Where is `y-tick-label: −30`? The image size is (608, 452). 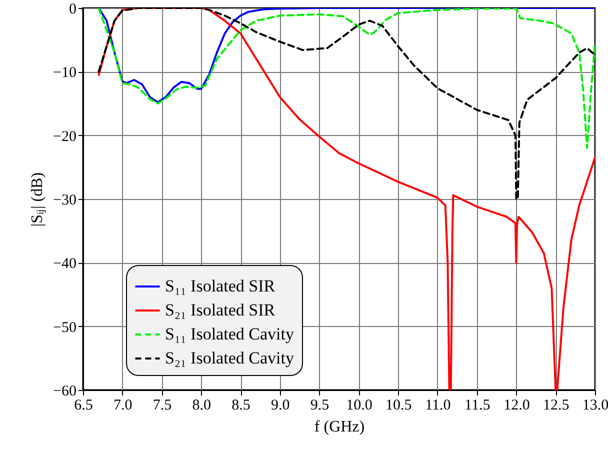
y-tick-label: −30 is located at coordinates (64, 200).